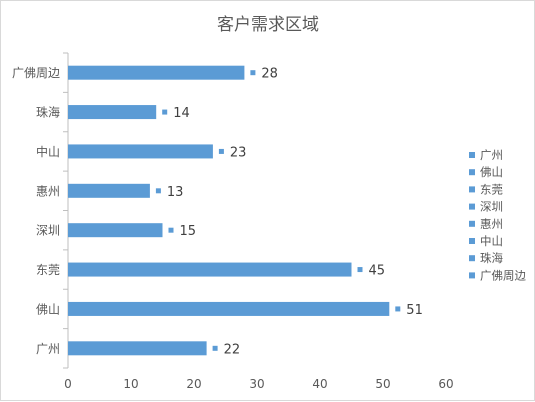  I want to click on data-label: 15, so click(188, 231).